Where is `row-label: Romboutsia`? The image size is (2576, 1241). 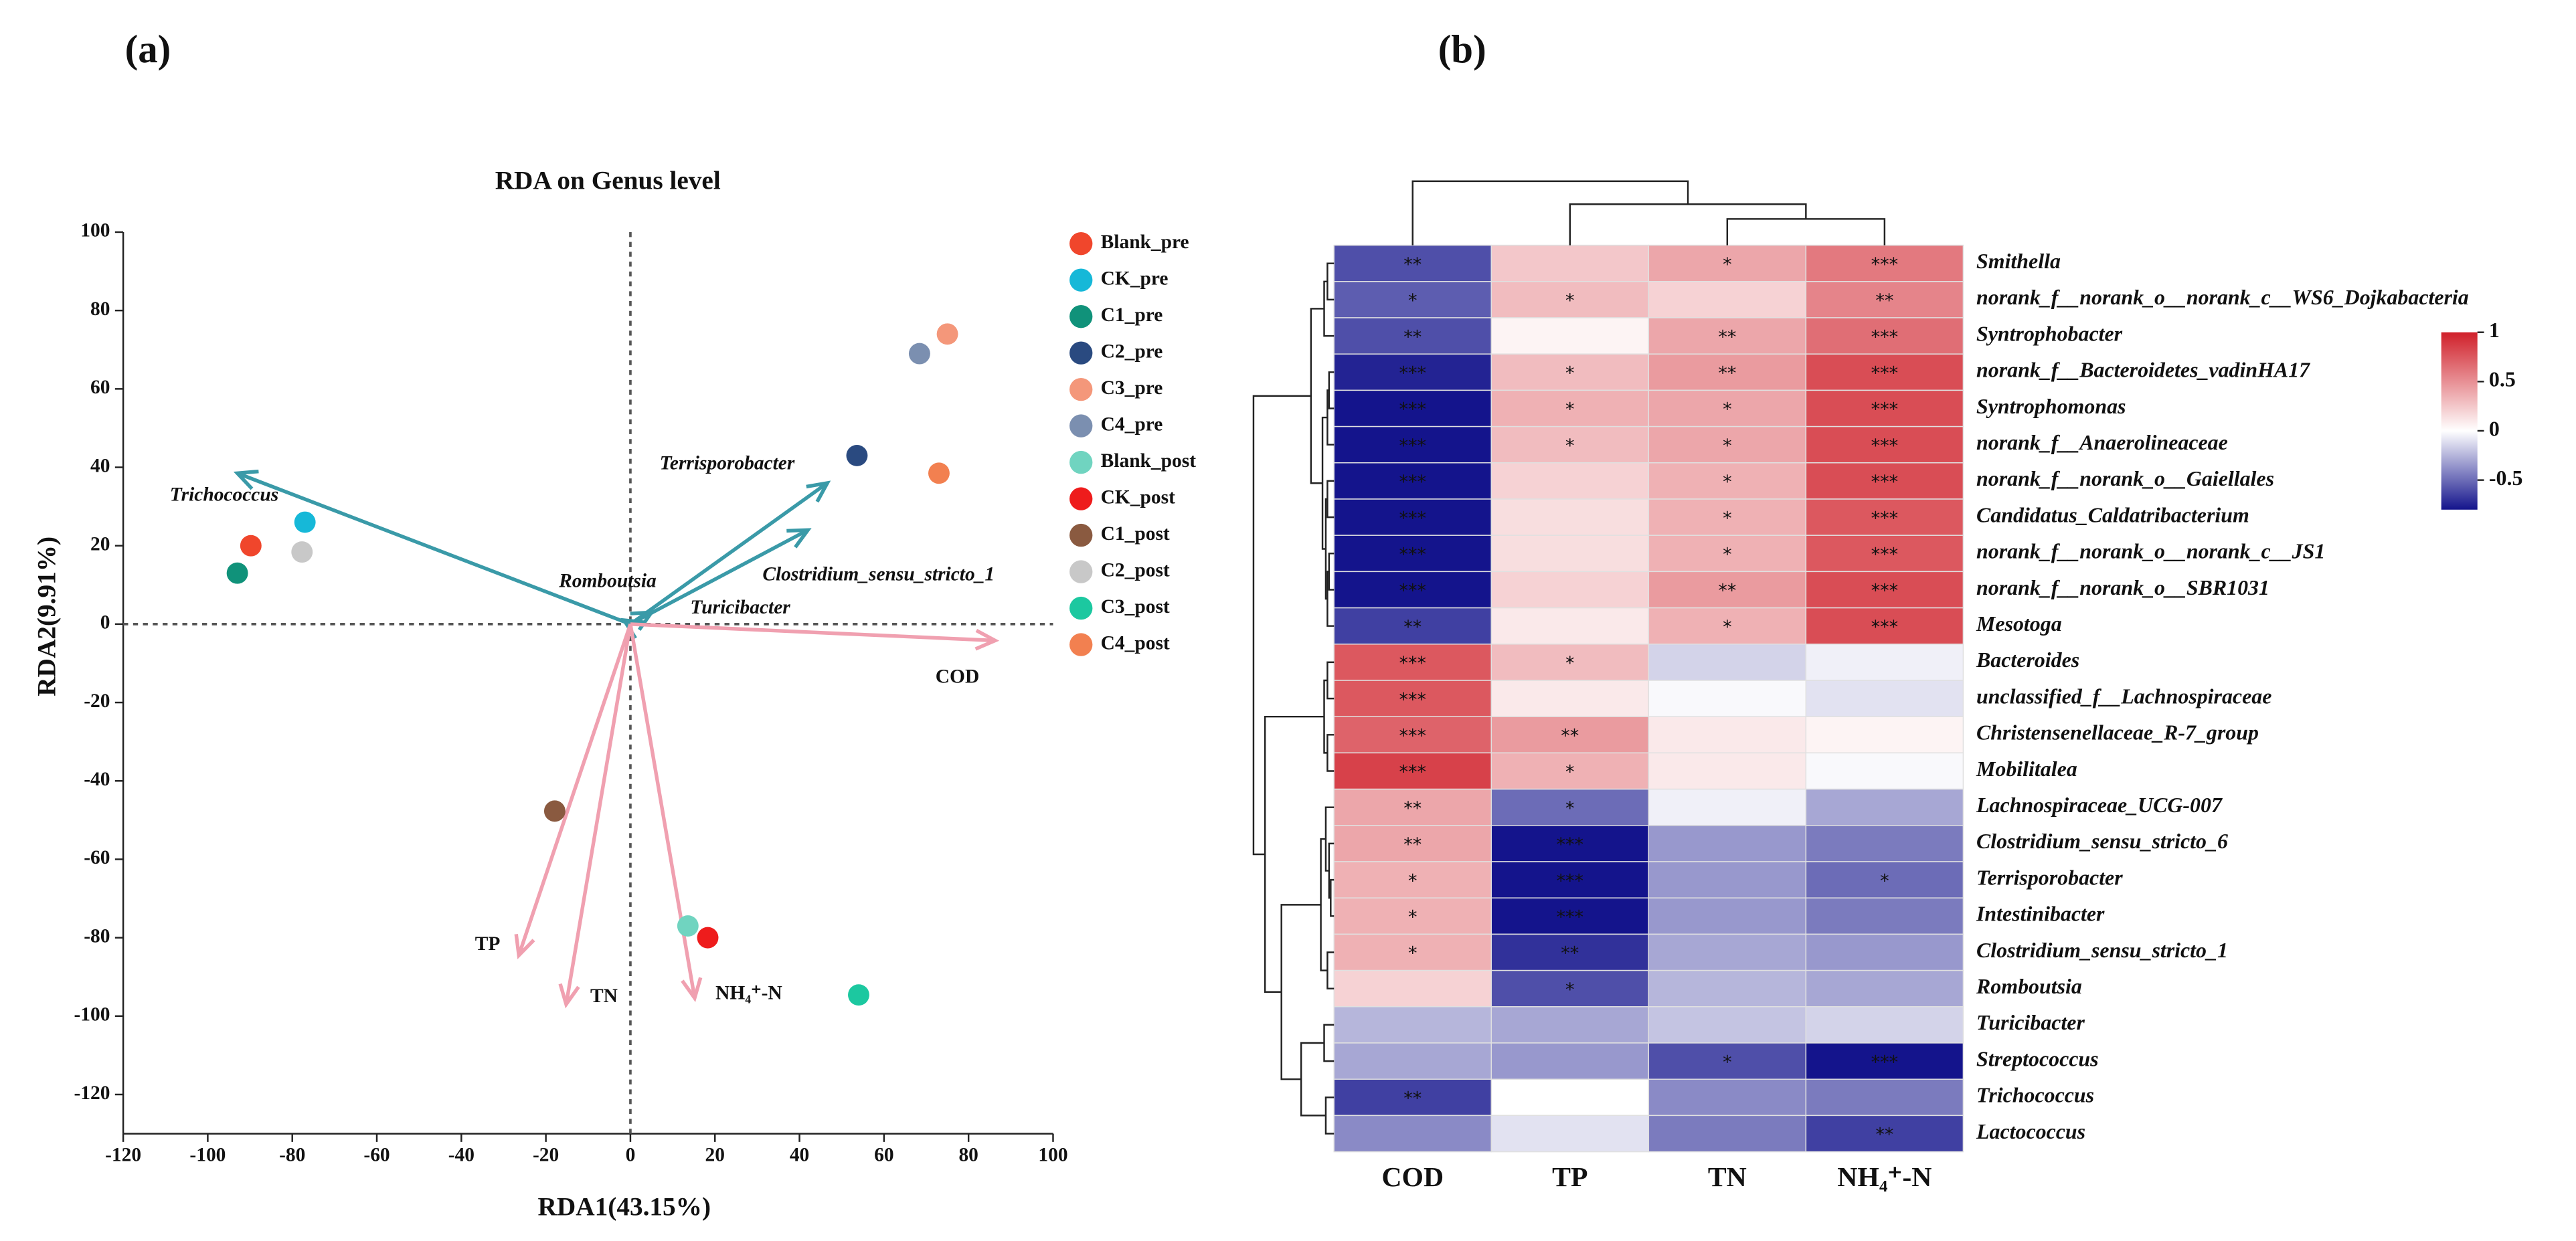
row-label: Romboutsia is located at coordinates (2029, 987).